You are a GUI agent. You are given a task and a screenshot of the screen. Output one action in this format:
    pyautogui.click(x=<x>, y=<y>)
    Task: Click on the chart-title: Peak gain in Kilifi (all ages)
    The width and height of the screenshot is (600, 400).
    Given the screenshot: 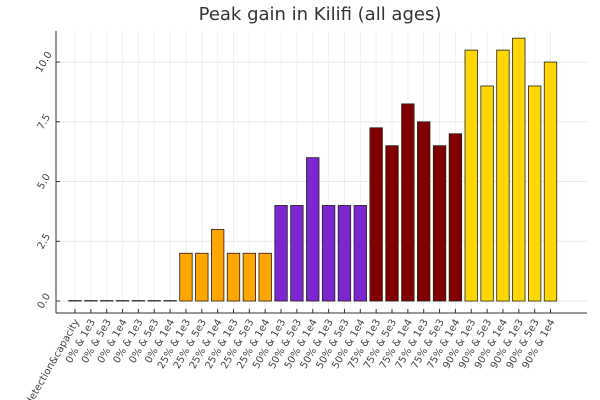 What is the action you would take?
    pyautogui.click(x=320, y=14)
    